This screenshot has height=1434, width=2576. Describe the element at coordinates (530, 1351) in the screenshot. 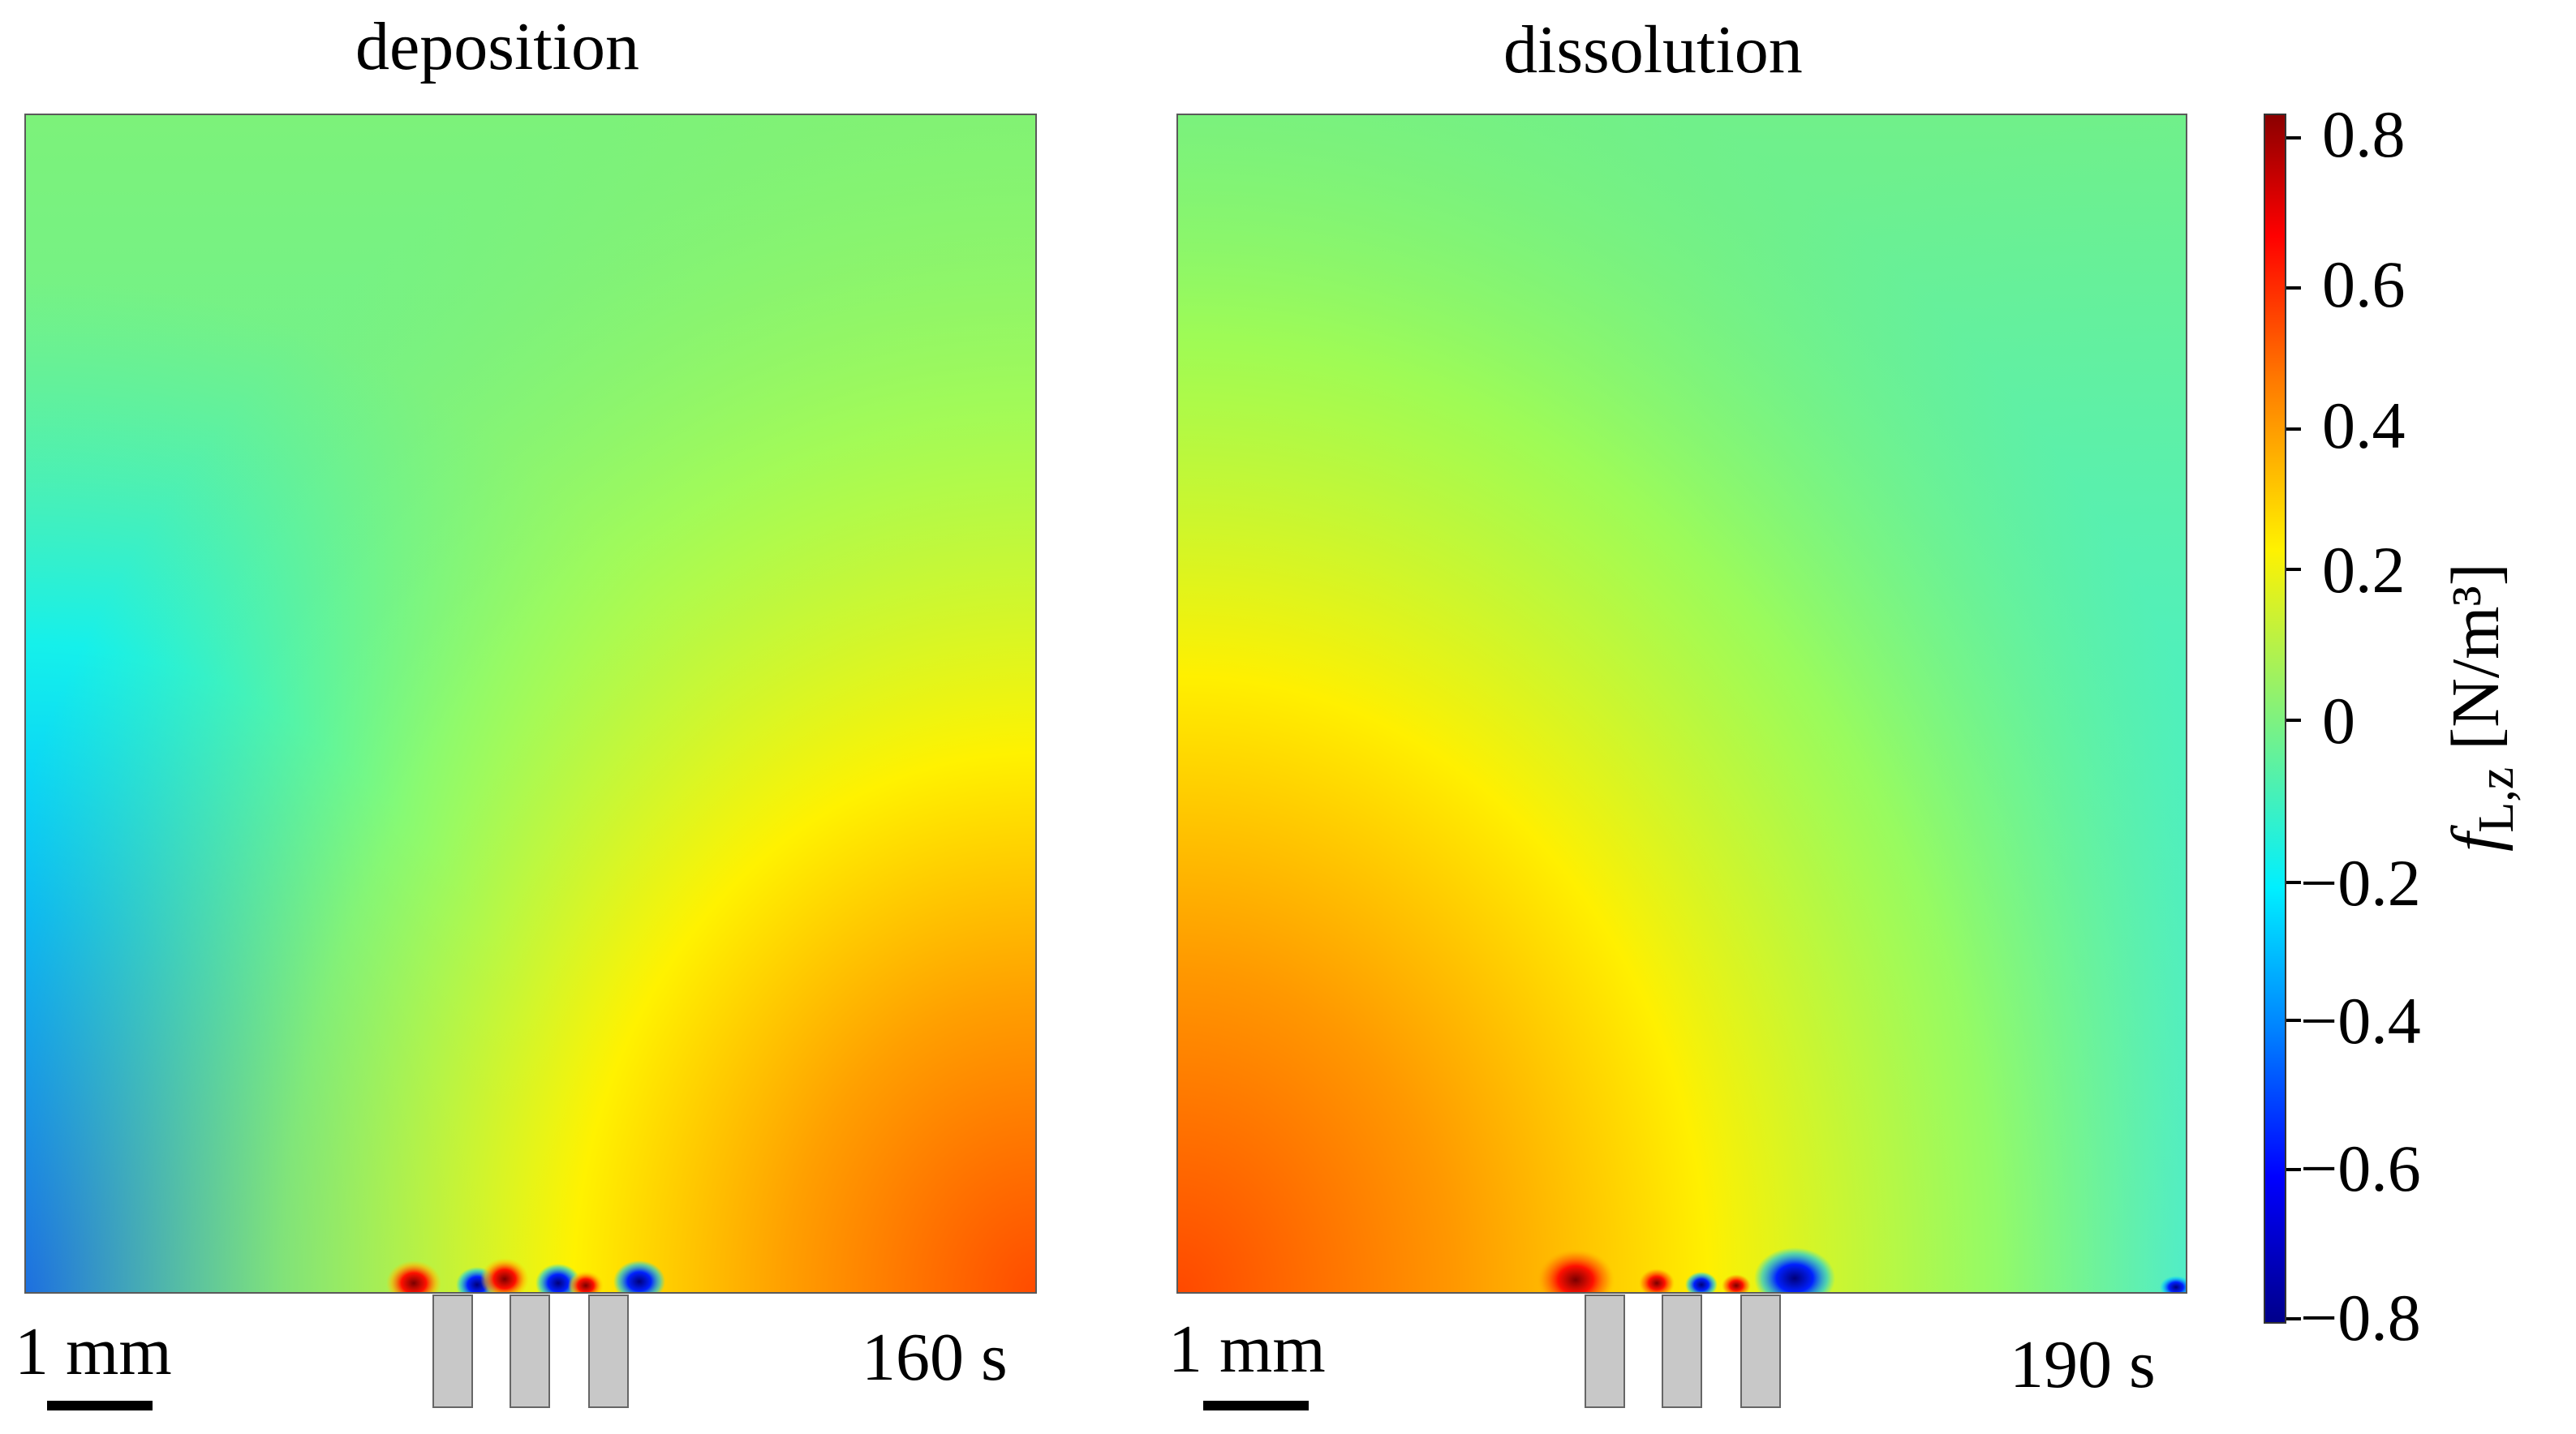

I see `electrode-2-deposition` at that location.